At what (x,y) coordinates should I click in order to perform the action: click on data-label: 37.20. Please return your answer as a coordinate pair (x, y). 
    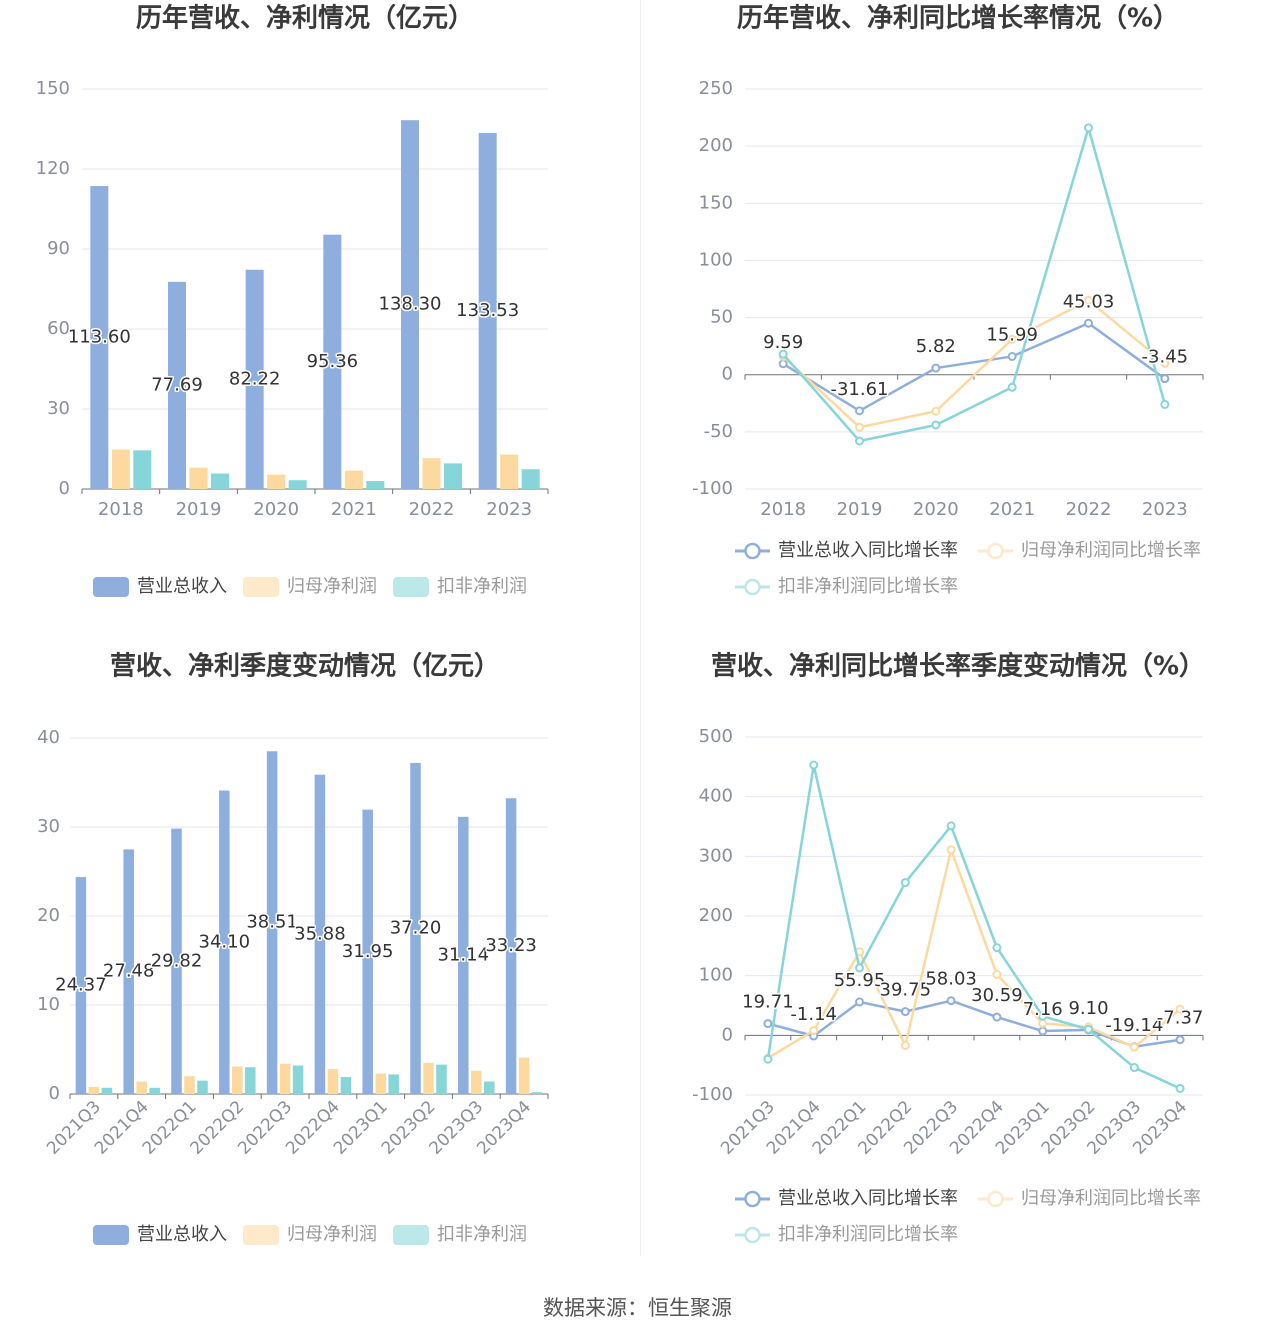
    Looking at the image, I should click on (416, 927).